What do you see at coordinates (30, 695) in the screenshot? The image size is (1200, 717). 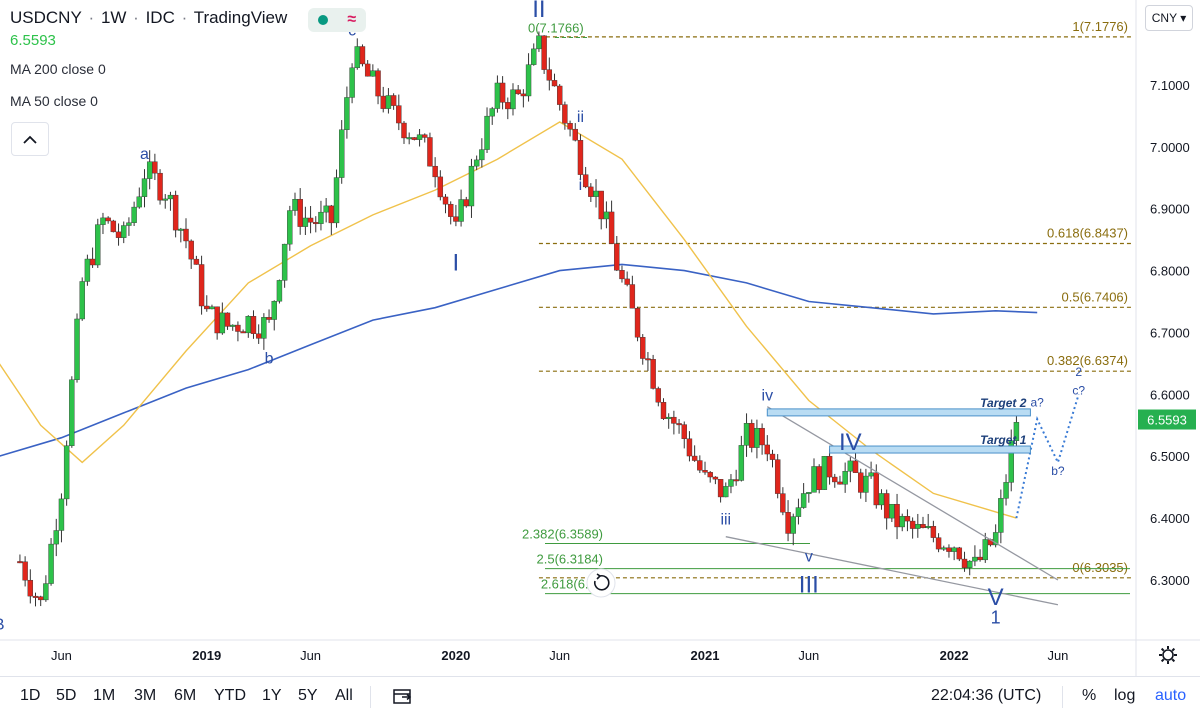 I see `timeframe-1d: 1D` at bounding box center [30, 695].